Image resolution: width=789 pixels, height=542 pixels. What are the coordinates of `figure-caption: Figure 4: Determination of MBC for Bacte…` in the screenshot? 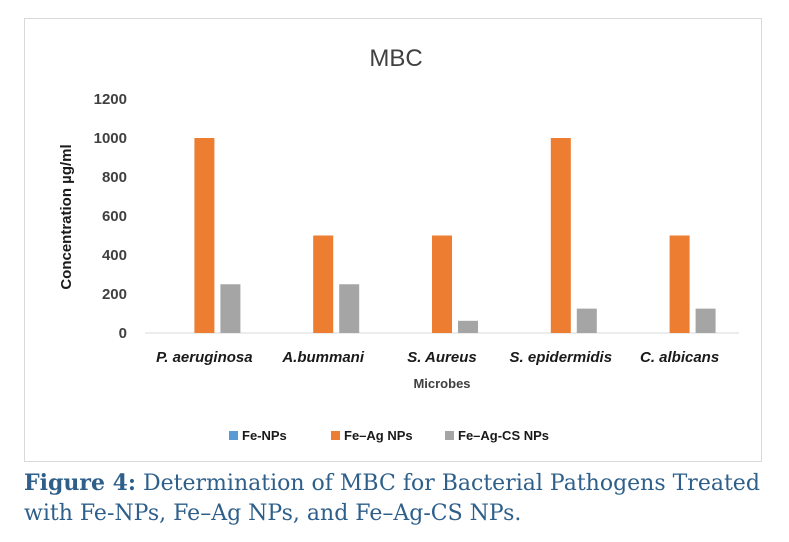 It's located at (404, 498).